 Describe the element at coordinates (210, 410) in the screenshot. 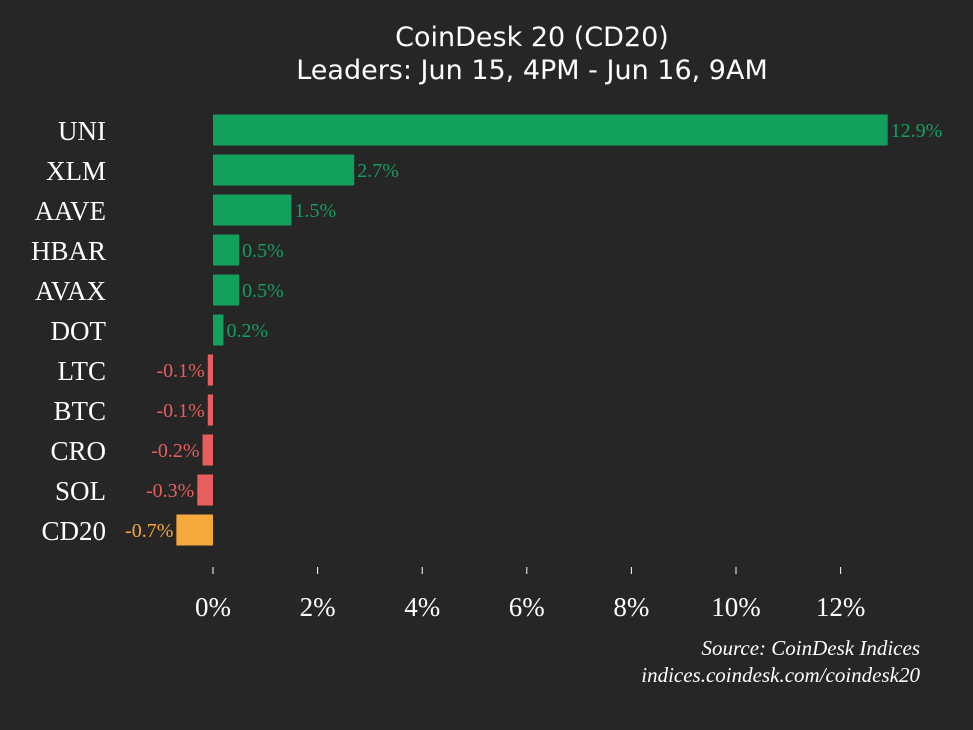

I see `bar-btc` at that location.